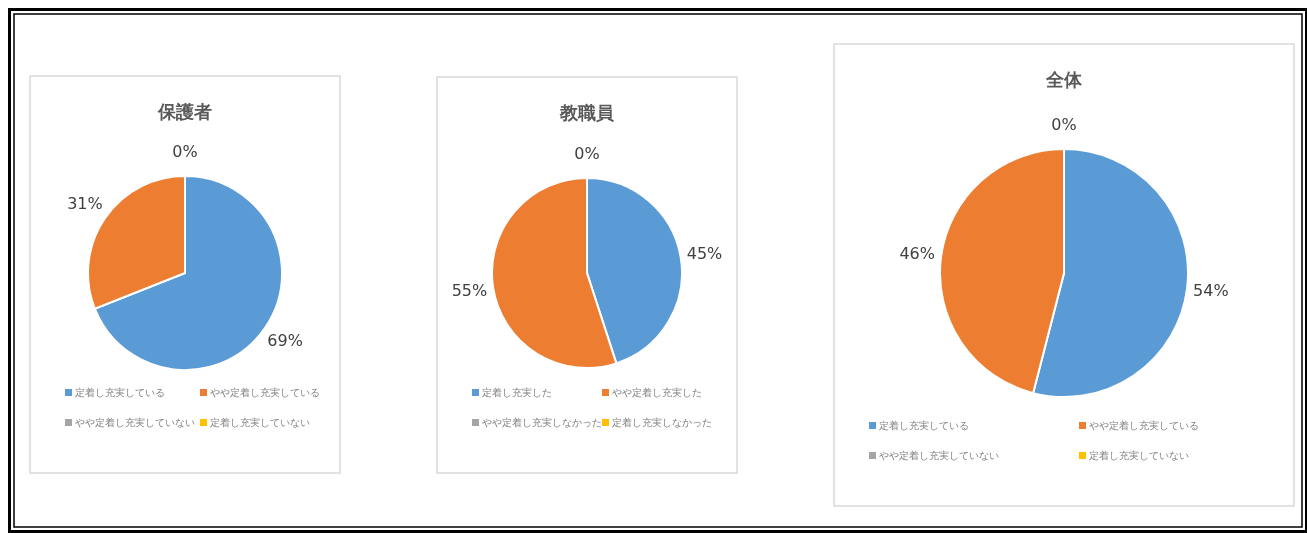  What do you see at coordinates (662, 422) in the screenshot?
I see `legend-label: 定着し充実しなかった` at bounding box center [662, 422].